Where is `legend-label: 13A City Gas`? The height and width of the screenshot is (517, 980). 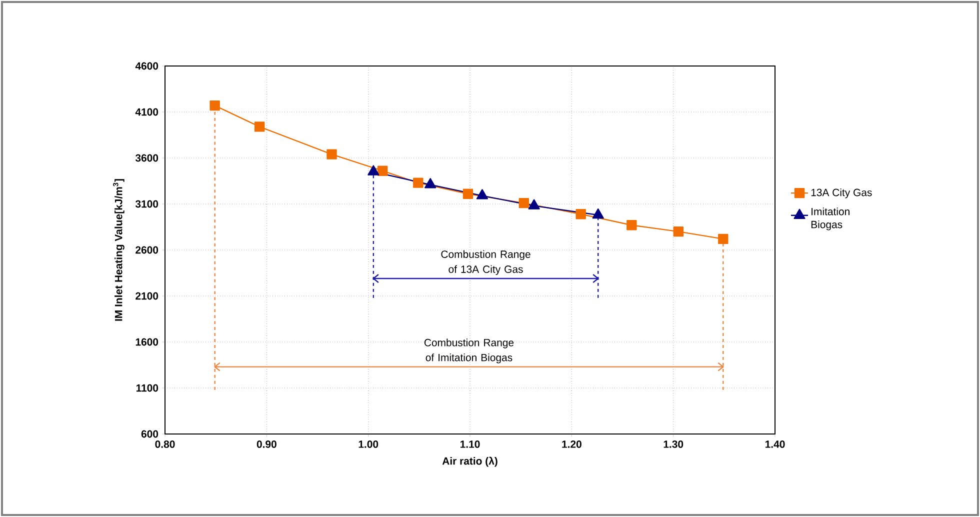 legend-label: 13A City Gas is located at coordinates (841, 193).